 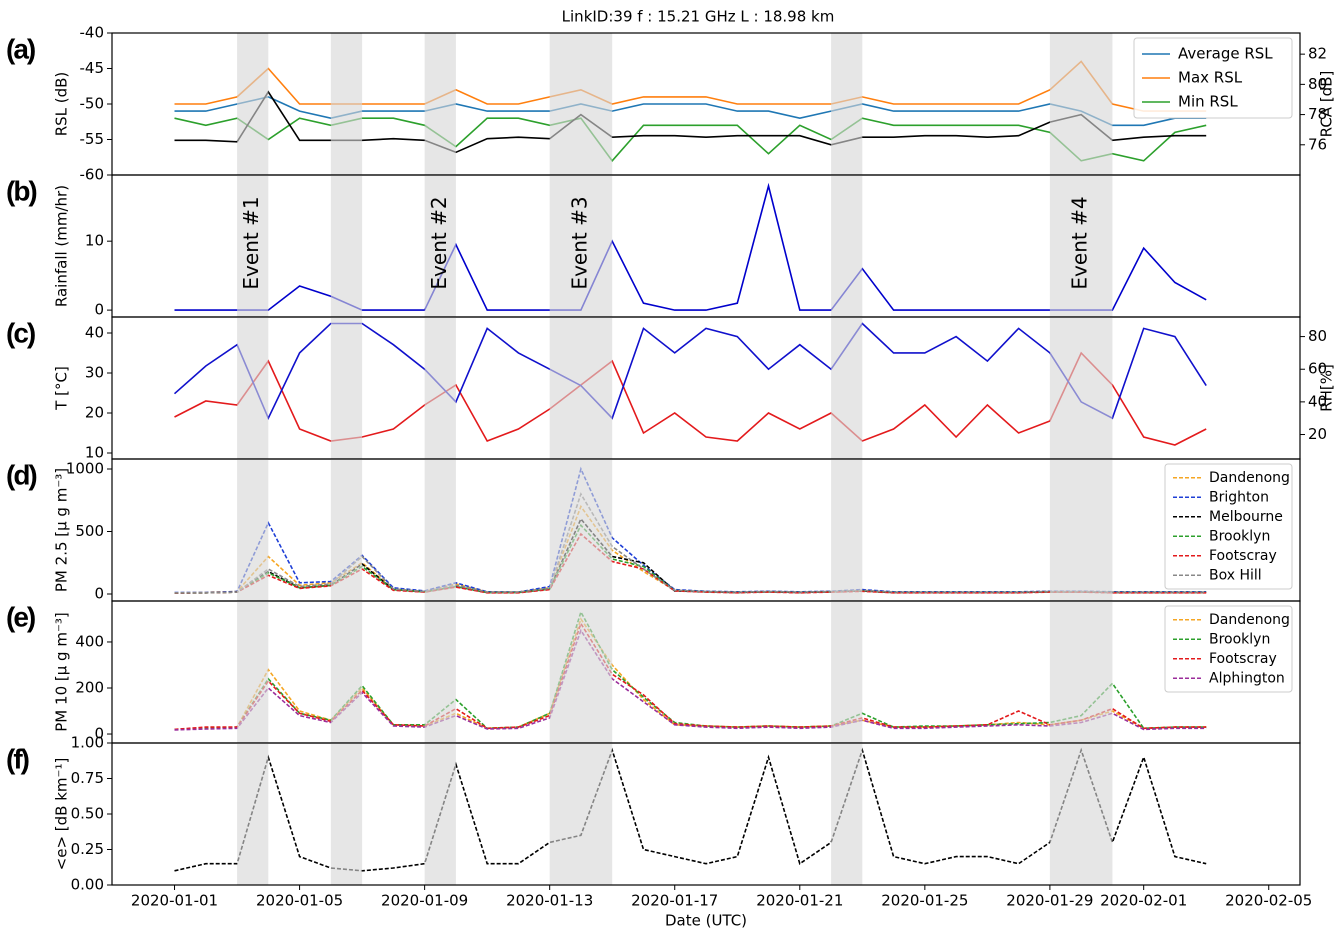 I want to click on y-tick-label: -45, so click(x=92, y=68).